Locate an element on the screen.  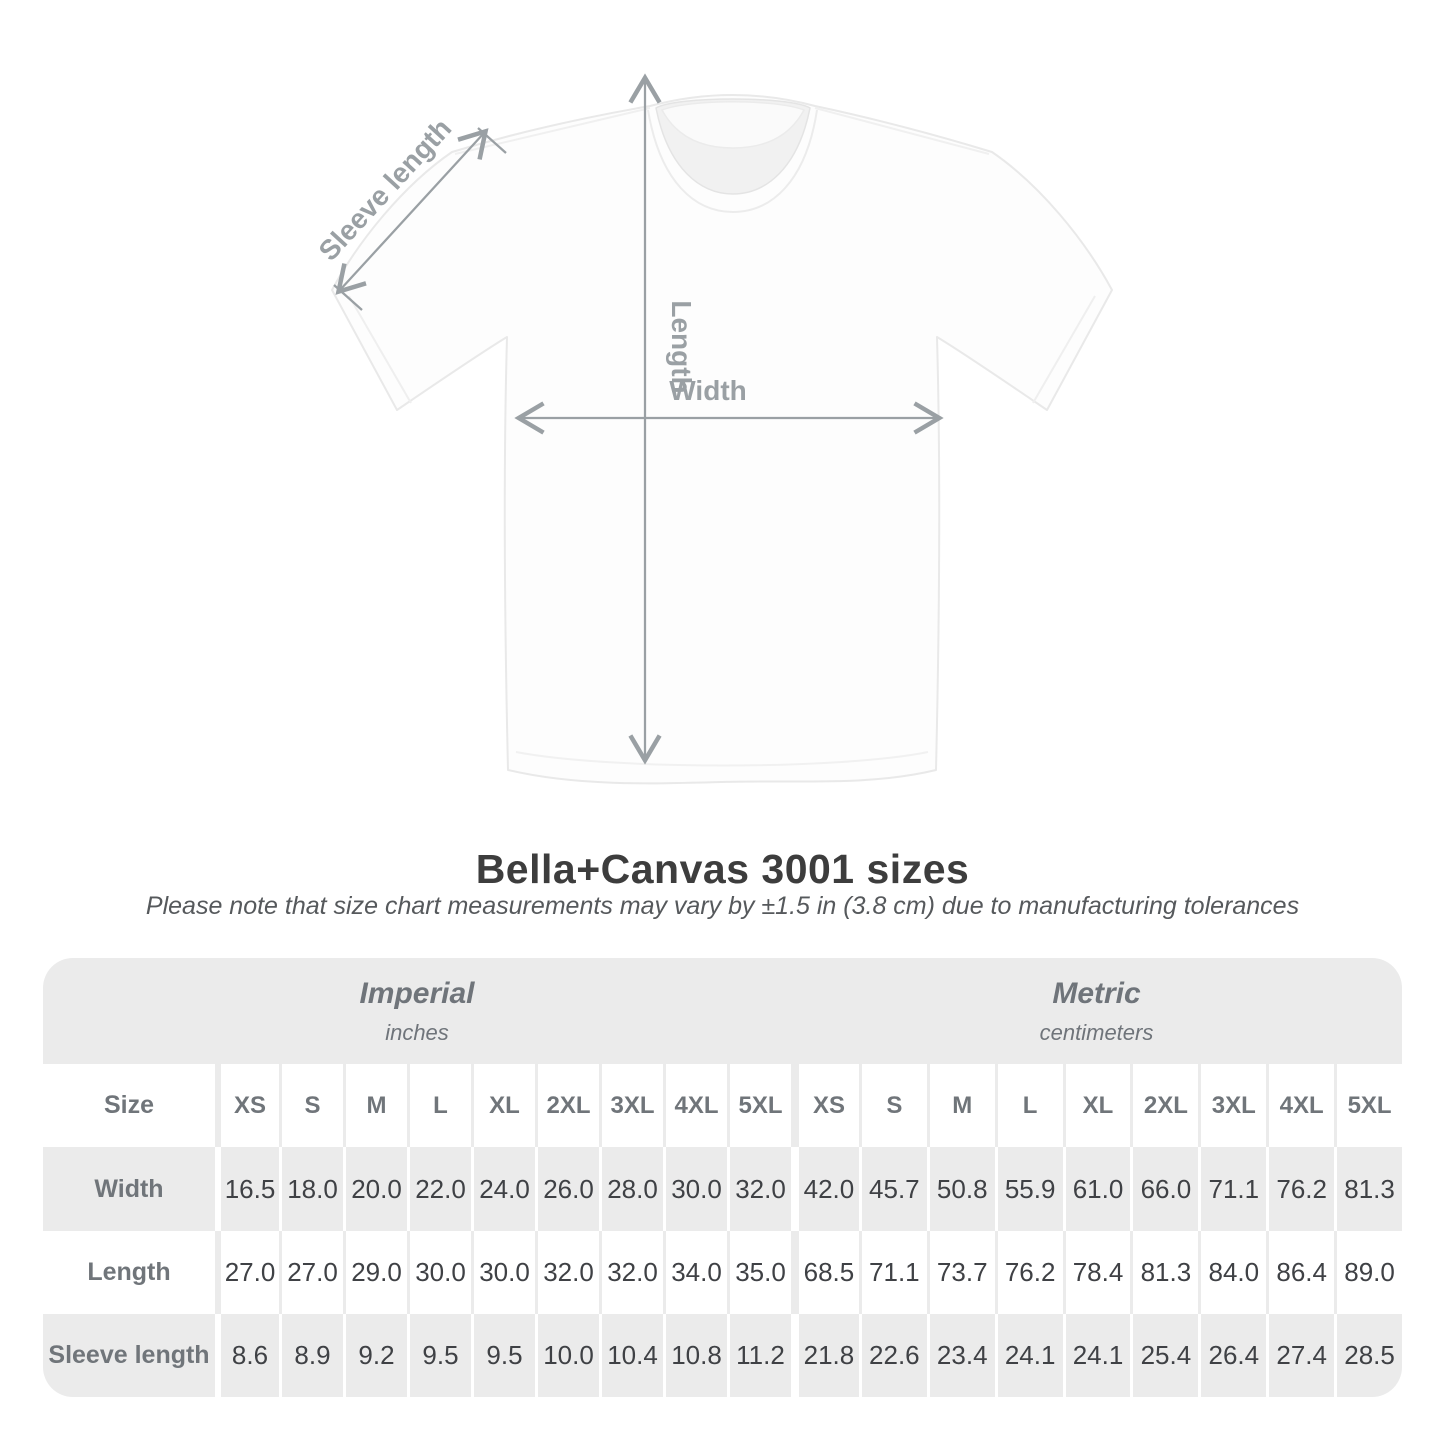
sleeve-length-arrow is located at coordinates (412, 211).